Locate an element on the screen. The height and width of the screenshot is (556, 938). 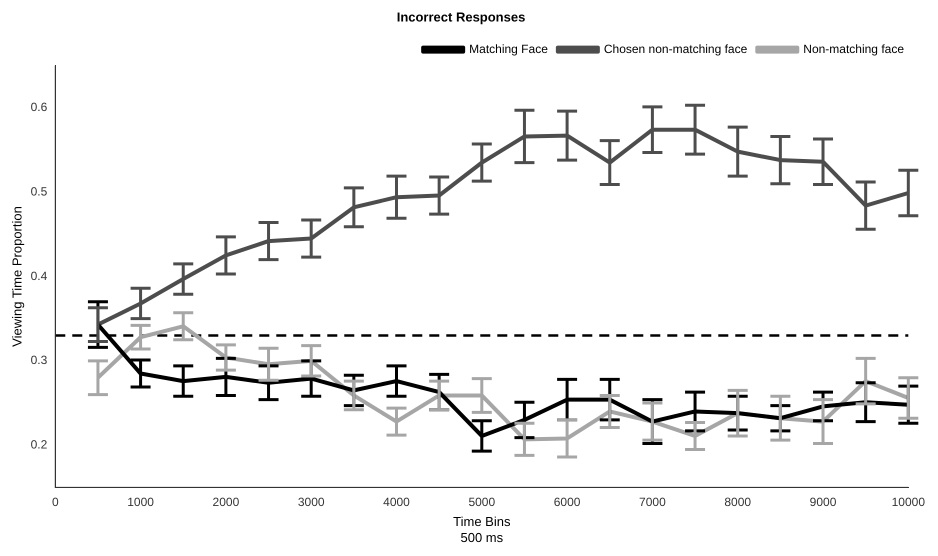
y-tick-label: 0.5 is located at coordinates (39, 191).